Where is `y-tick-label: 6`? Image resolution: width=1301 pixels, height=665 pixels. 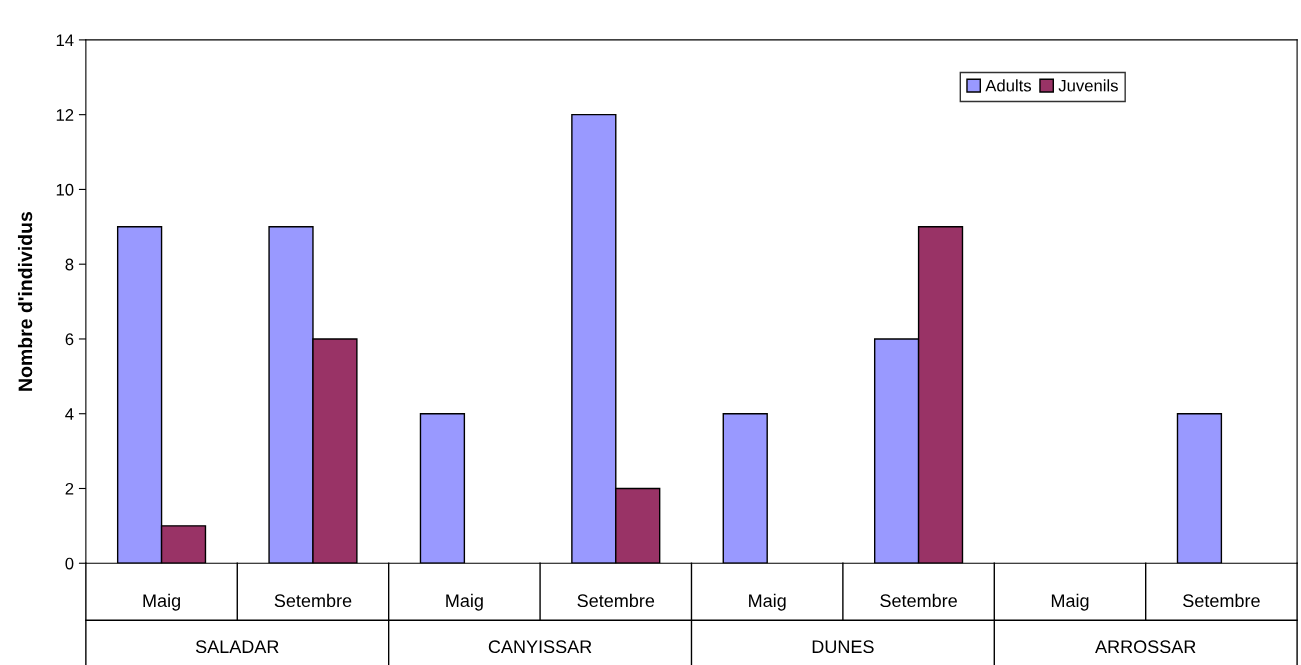 y-tick-label: 6 is located at coordinates (69, 339).